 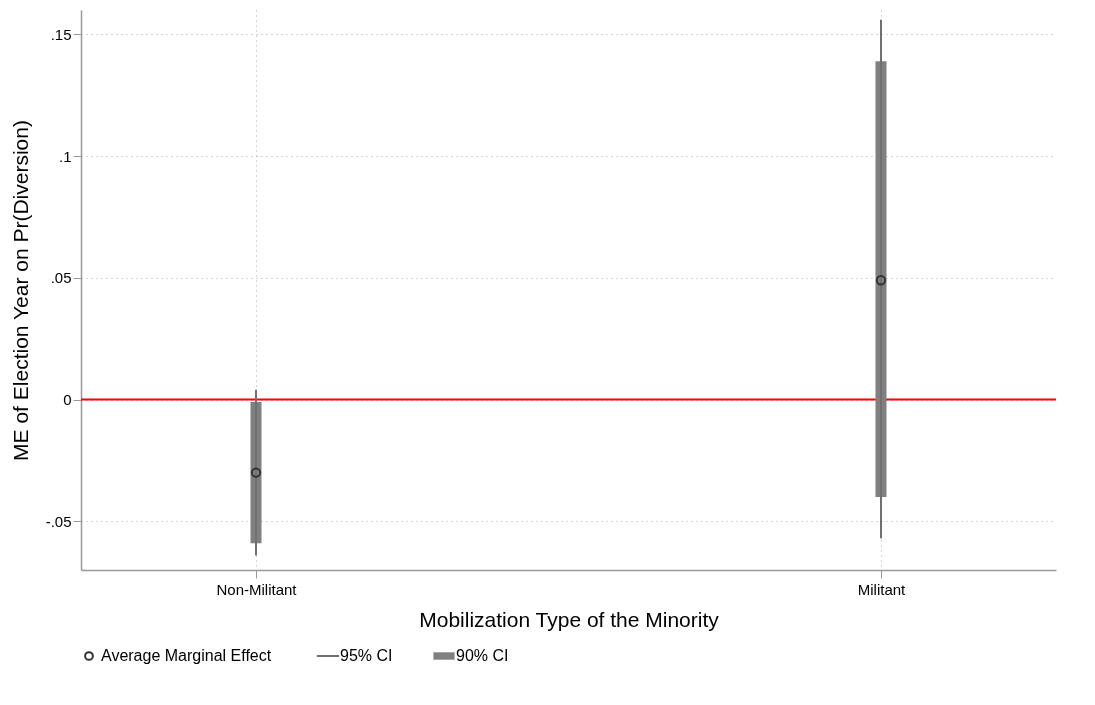 What do you see at coordinates (58, 521) in the screenshot?
I see `y-tick-label: -.05` at bounding box center [58, 521].